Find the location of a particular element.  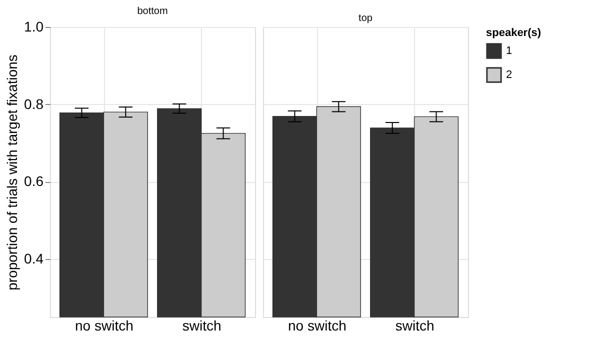

legend-title: speaker(s) is located at coordinates (514, 33).